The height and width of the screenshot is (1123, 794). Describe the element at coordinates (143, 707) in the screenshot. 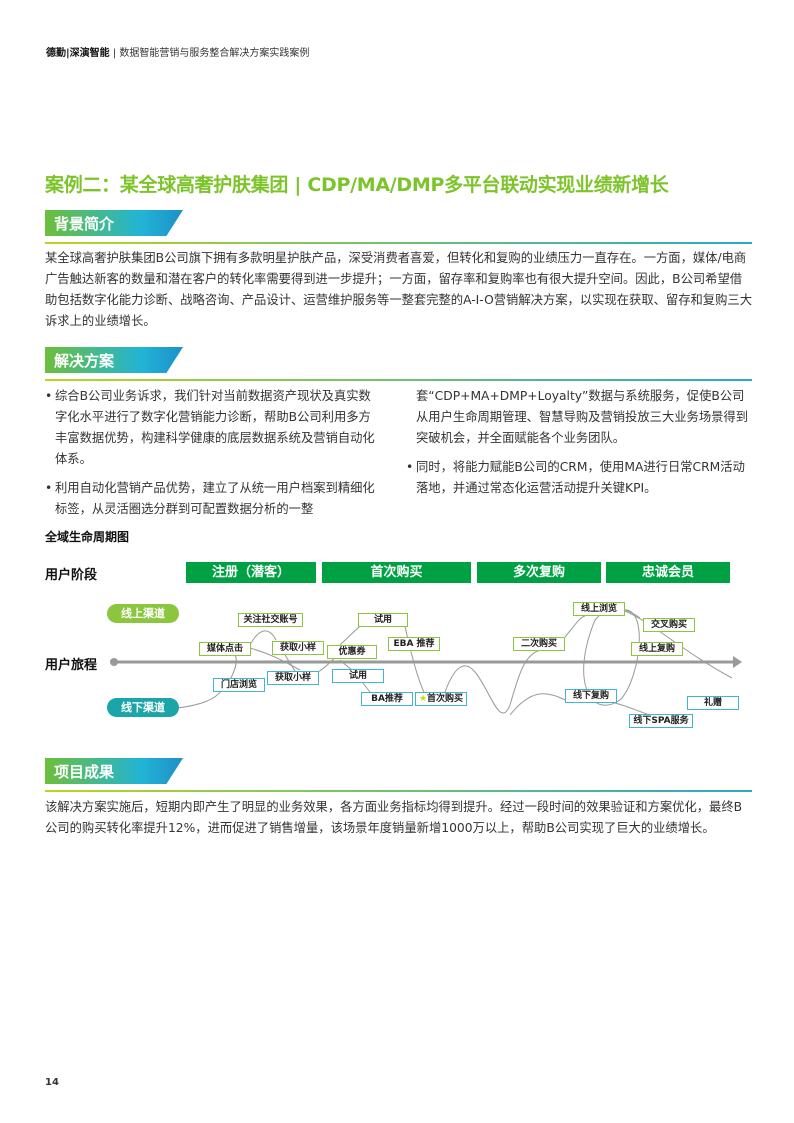

I see `offline-channel-pill: 线下渠道` at that location.